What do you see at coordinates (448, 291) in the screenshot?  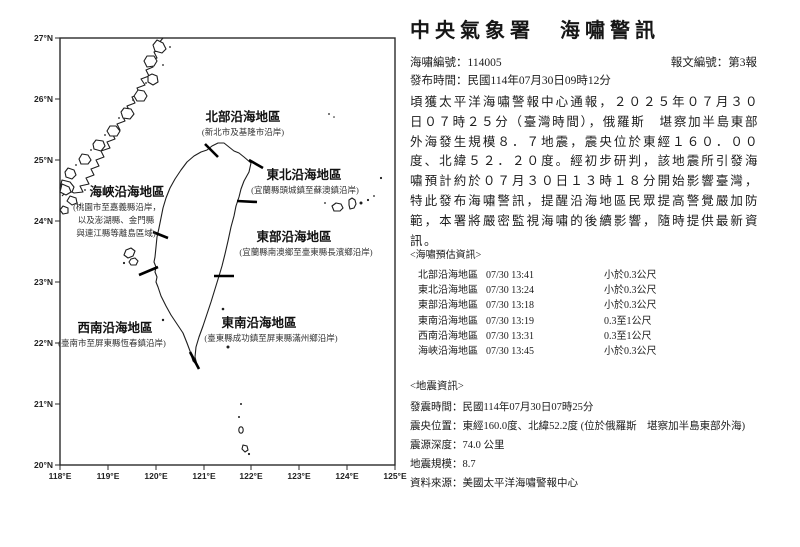 I see `estimate-region: 東北沿海地區` at bounding box center [448, 291].